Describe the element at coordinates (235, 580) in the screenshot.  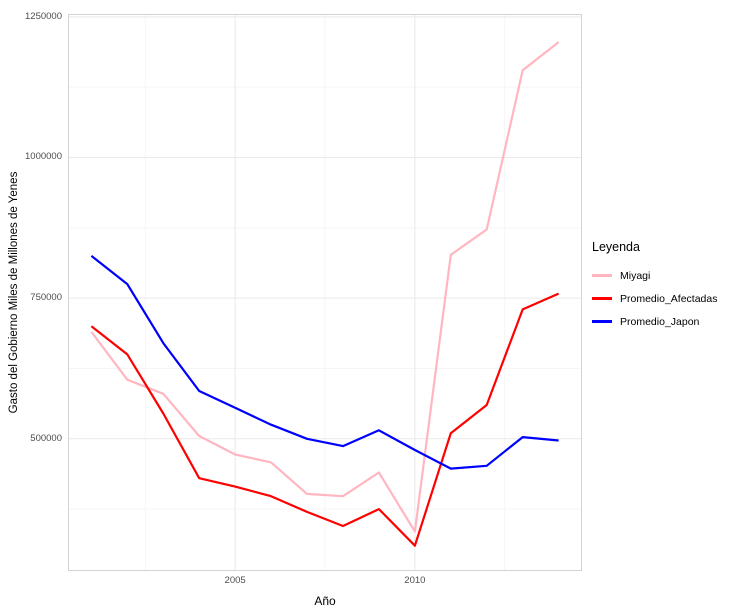
I see `x-tick-label-2005: 2005` at that location.